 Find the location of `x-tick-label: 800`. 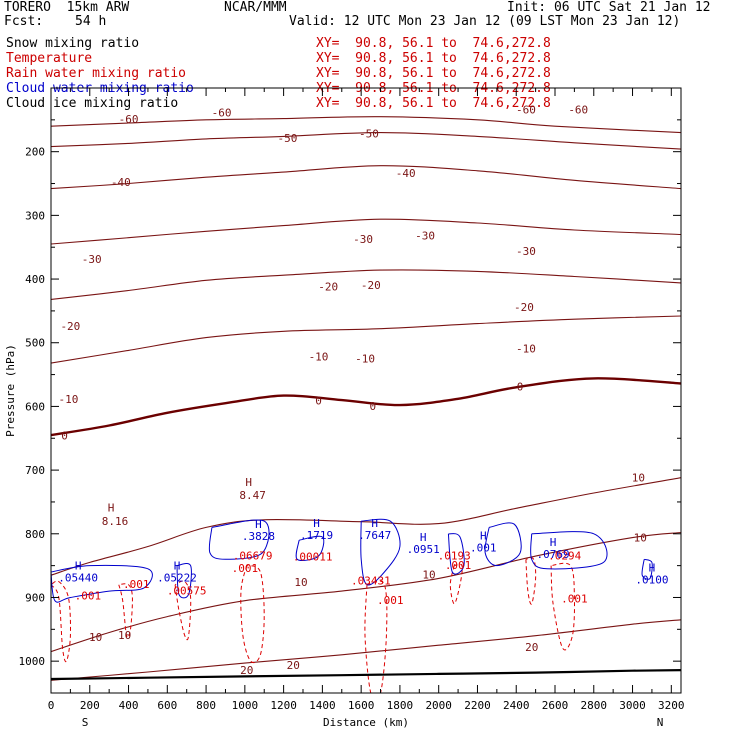

x-tick-label: 800 is located at coordinates (206, 705).